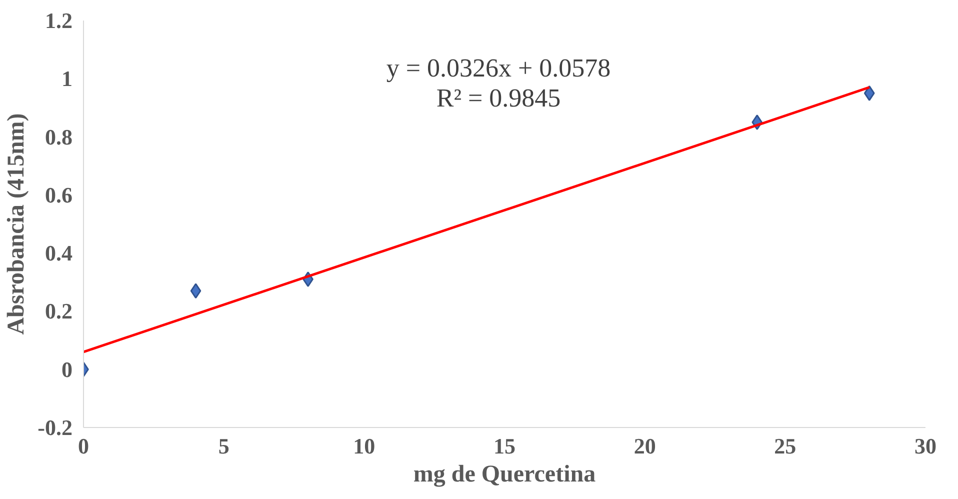  I want to click on y-tick-label: 1, so click(67, 79).